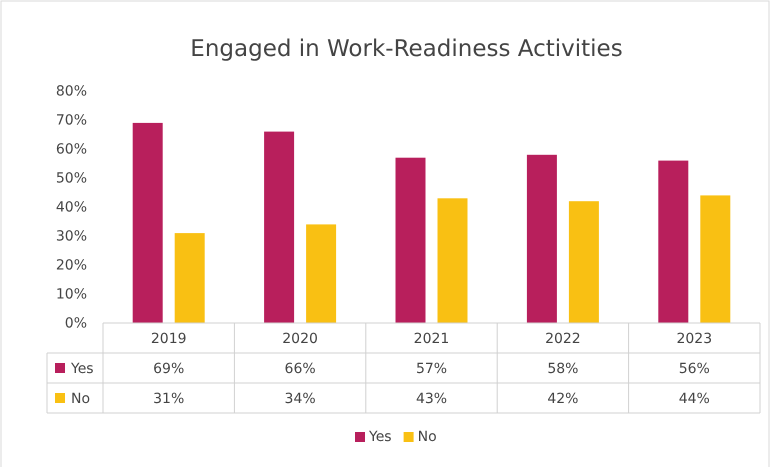 The width and height of the screenshot is (776, 467). Describe the element at coordinates (432, 369) in the screenshot. I see `data-label: 57%` at that location.